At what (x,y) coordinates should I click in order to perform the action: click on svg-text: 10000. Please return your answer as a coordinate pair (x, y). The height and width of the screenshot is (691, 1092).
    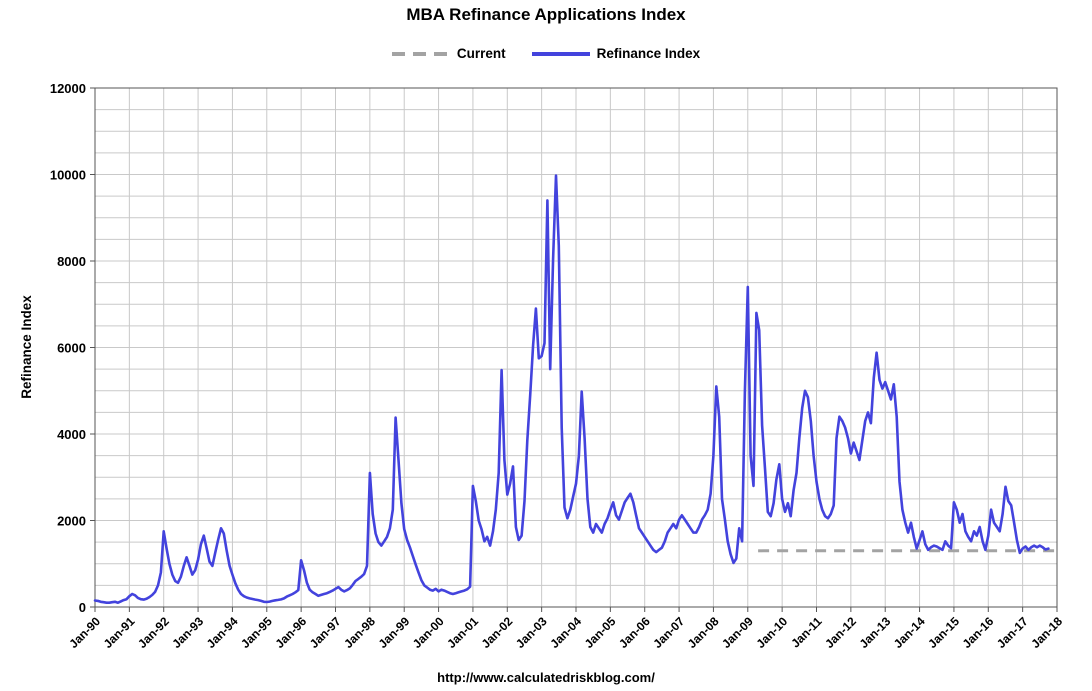
    Looking at the image, I should click on (68, 175).